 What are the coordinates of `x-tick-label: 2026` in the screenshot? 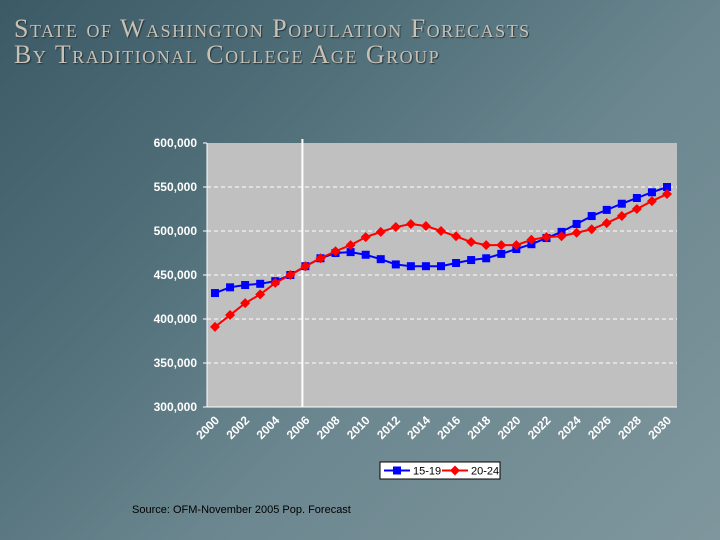 It's located at (599, 427).